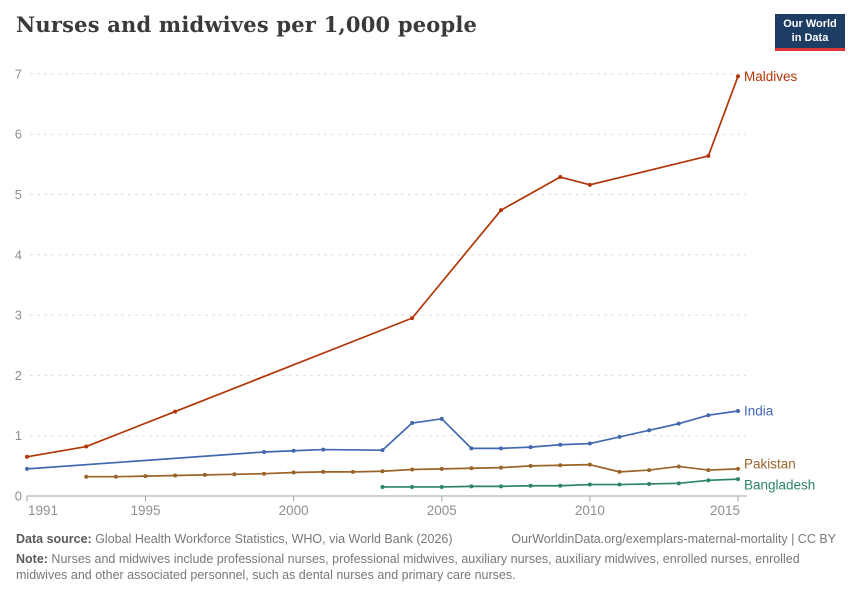  What do you see at coordinates (590, 510) in the screenshot?
I see `x-axis-tick-label: 2010` at bounding box center [590, 510].